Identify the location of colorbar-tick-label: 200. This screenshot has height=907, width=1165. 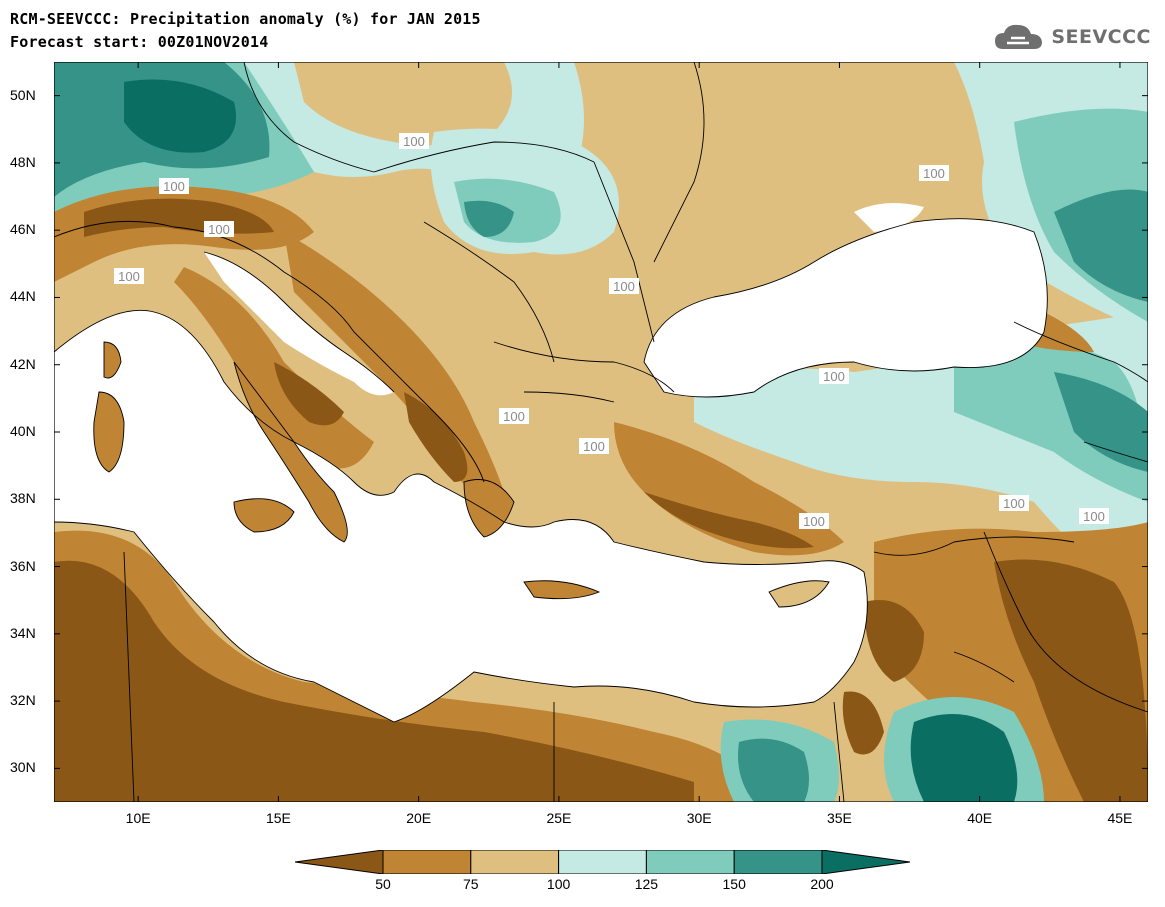
(822, 884).